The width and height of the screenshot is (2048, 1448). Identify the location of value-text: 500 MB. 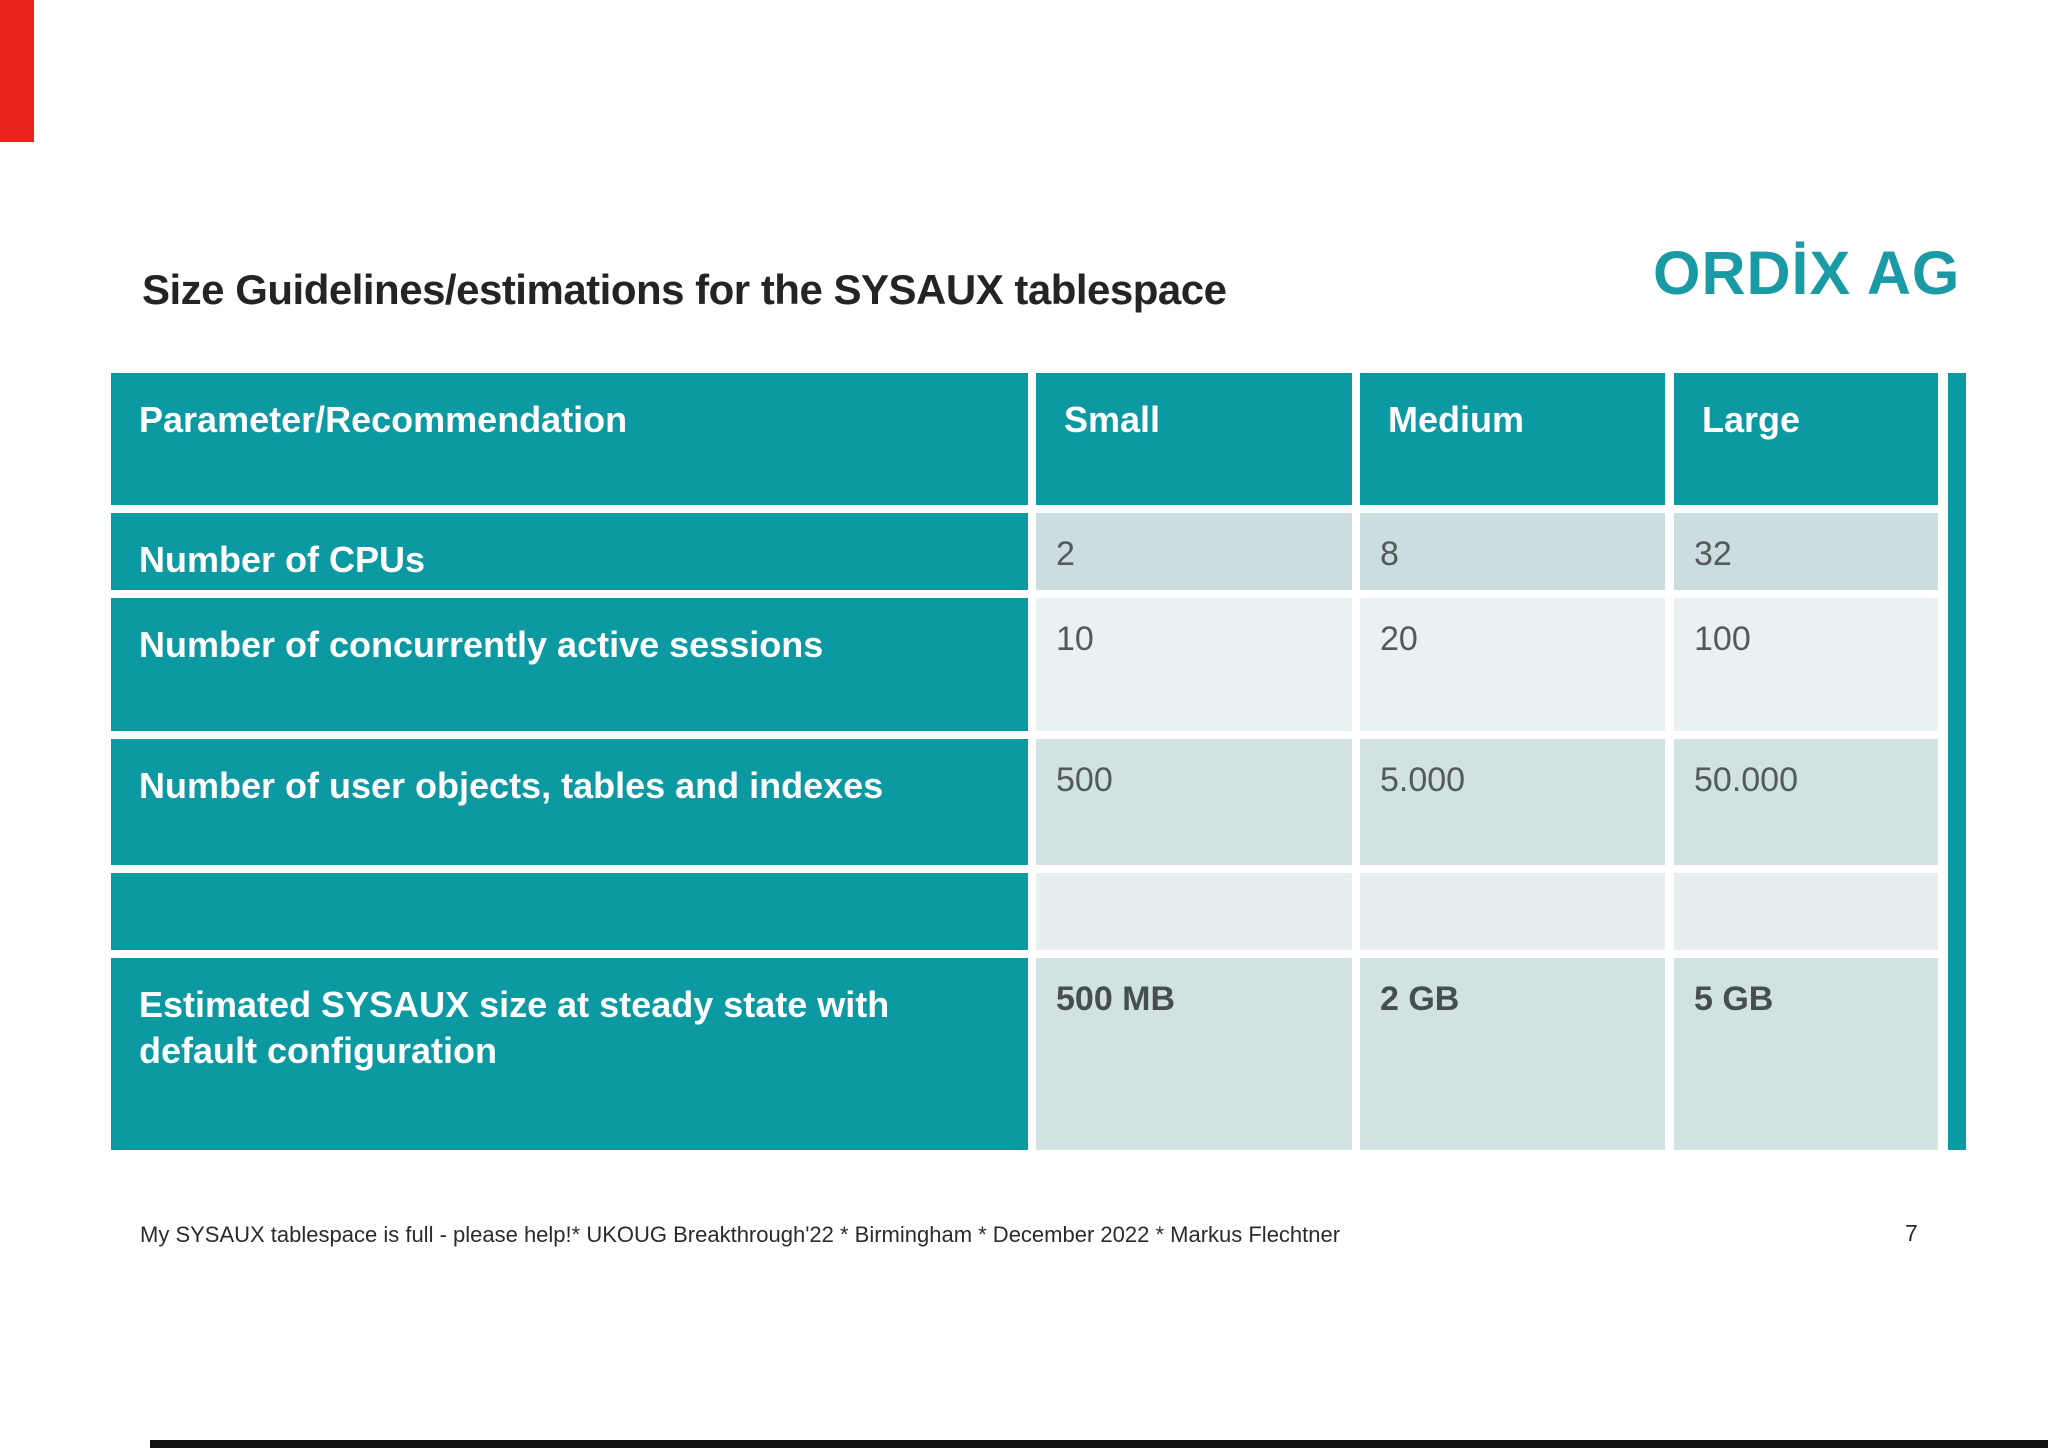
(1116, 999).